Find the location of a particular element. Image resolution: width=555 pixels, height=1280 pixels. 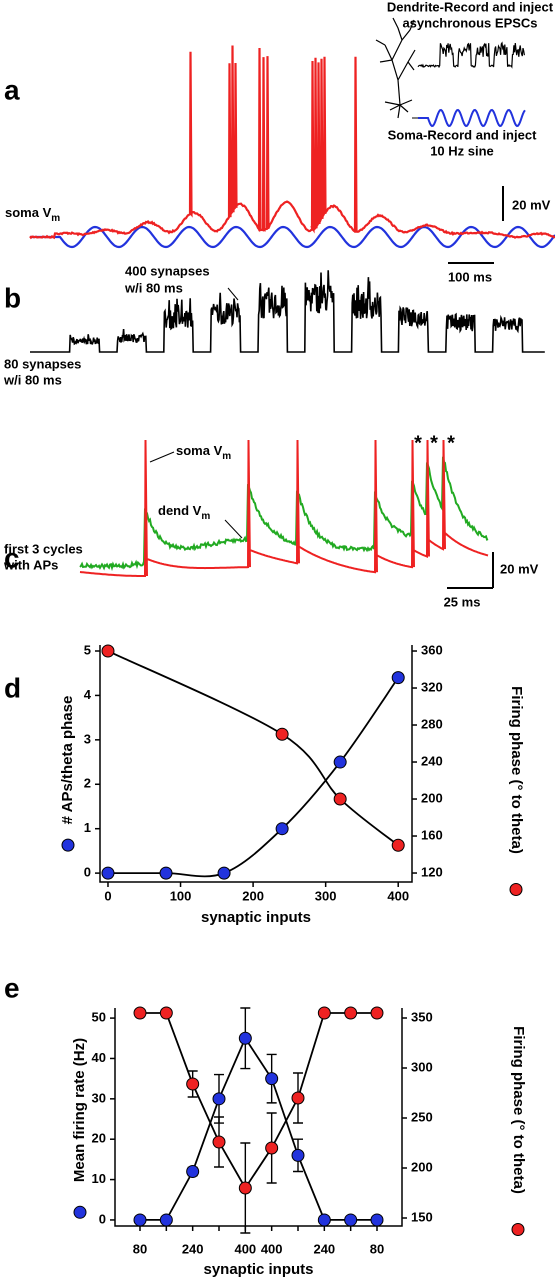

trace-label: soma Vm is located at coordinates (32, 214).